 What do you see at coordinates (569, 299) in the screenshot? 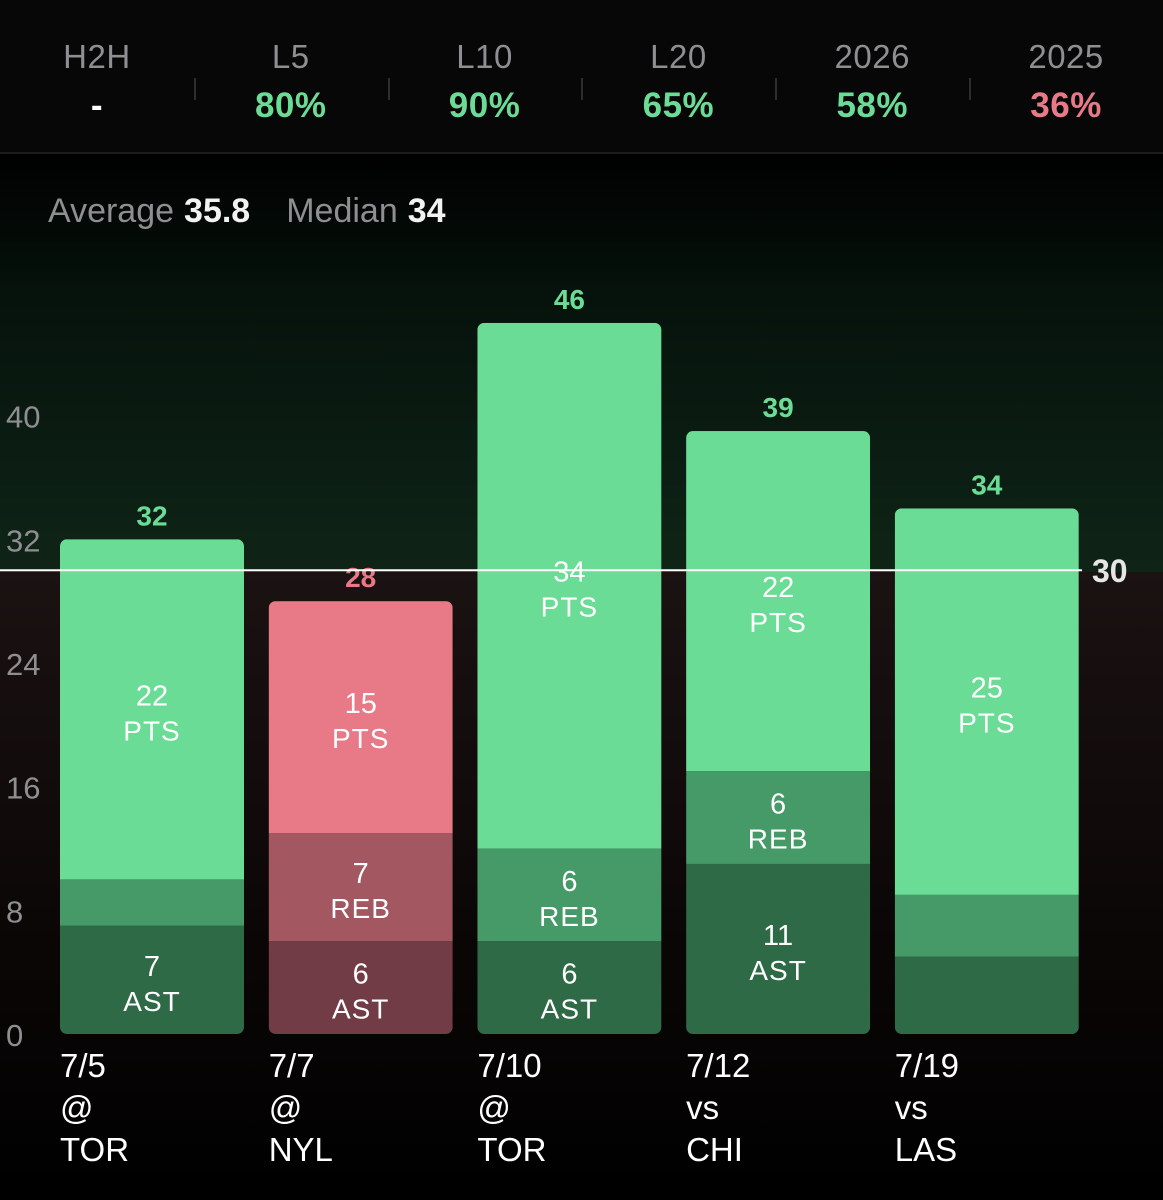
I see `bar-total-label: 46` at bounding box center [569, 299].